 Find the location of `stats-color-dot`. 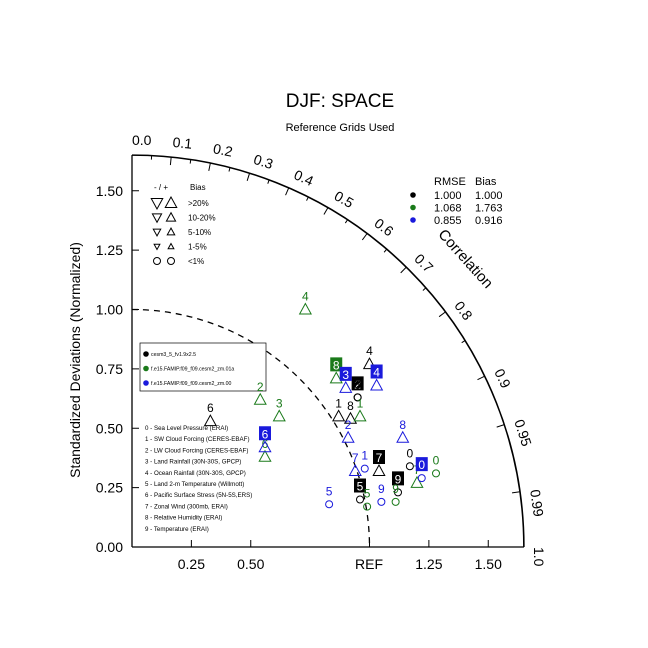

stats-color-dot is located at coordinates (413, 195).